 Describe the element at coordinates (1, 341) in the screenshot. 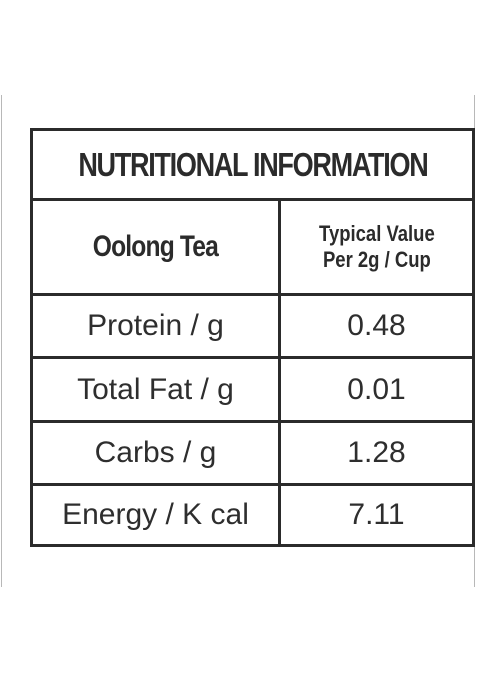

I see `left-edge-line` at that location.